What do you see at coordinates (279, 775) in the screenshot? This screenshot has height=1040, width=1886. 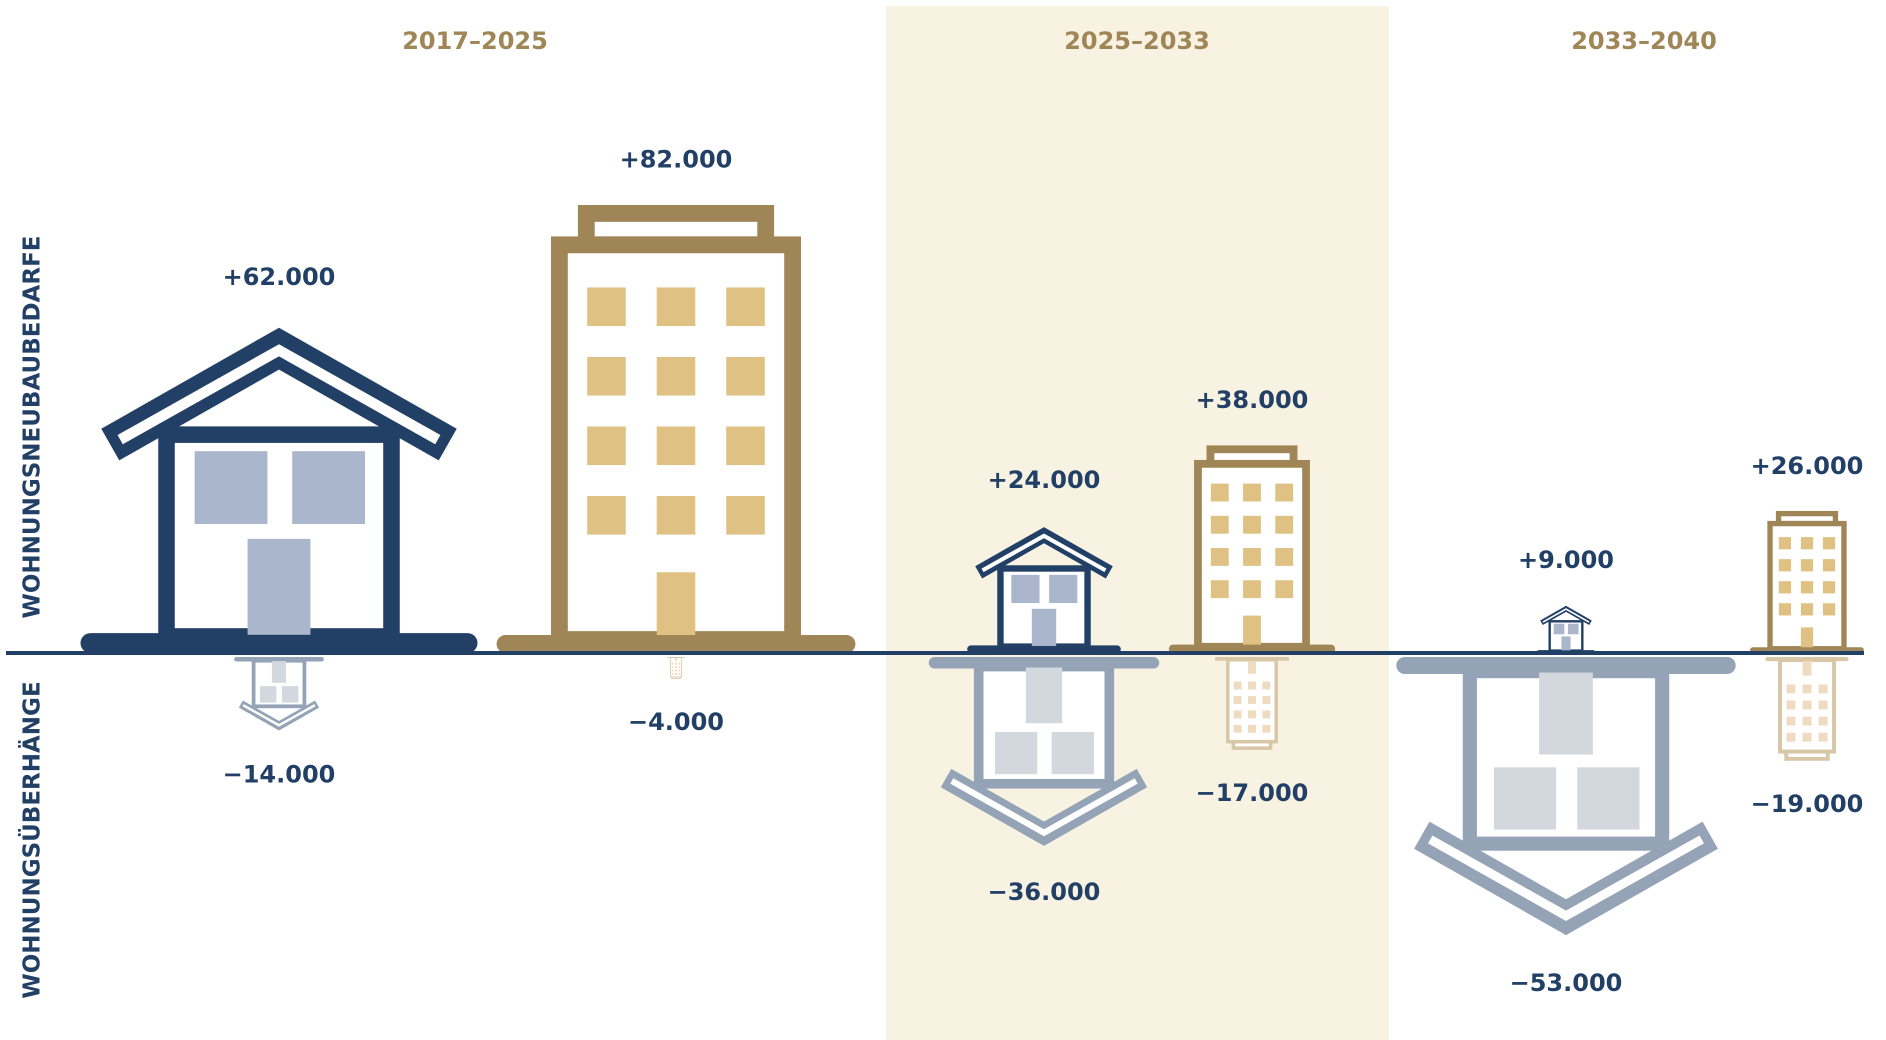 I see `value-label: −14.000` at bounding box center [279, 775].